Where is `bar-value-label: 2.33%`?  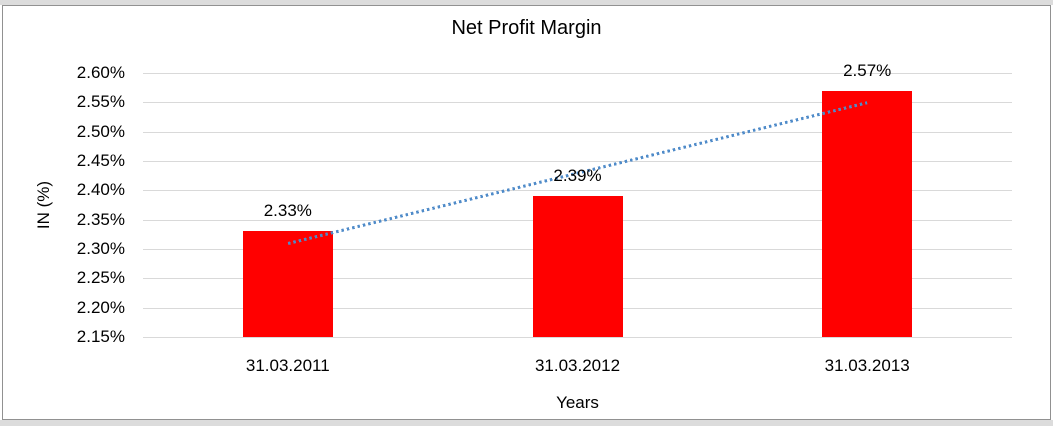 bar-value-label: 2.33% is located at coordinates (287, 211).